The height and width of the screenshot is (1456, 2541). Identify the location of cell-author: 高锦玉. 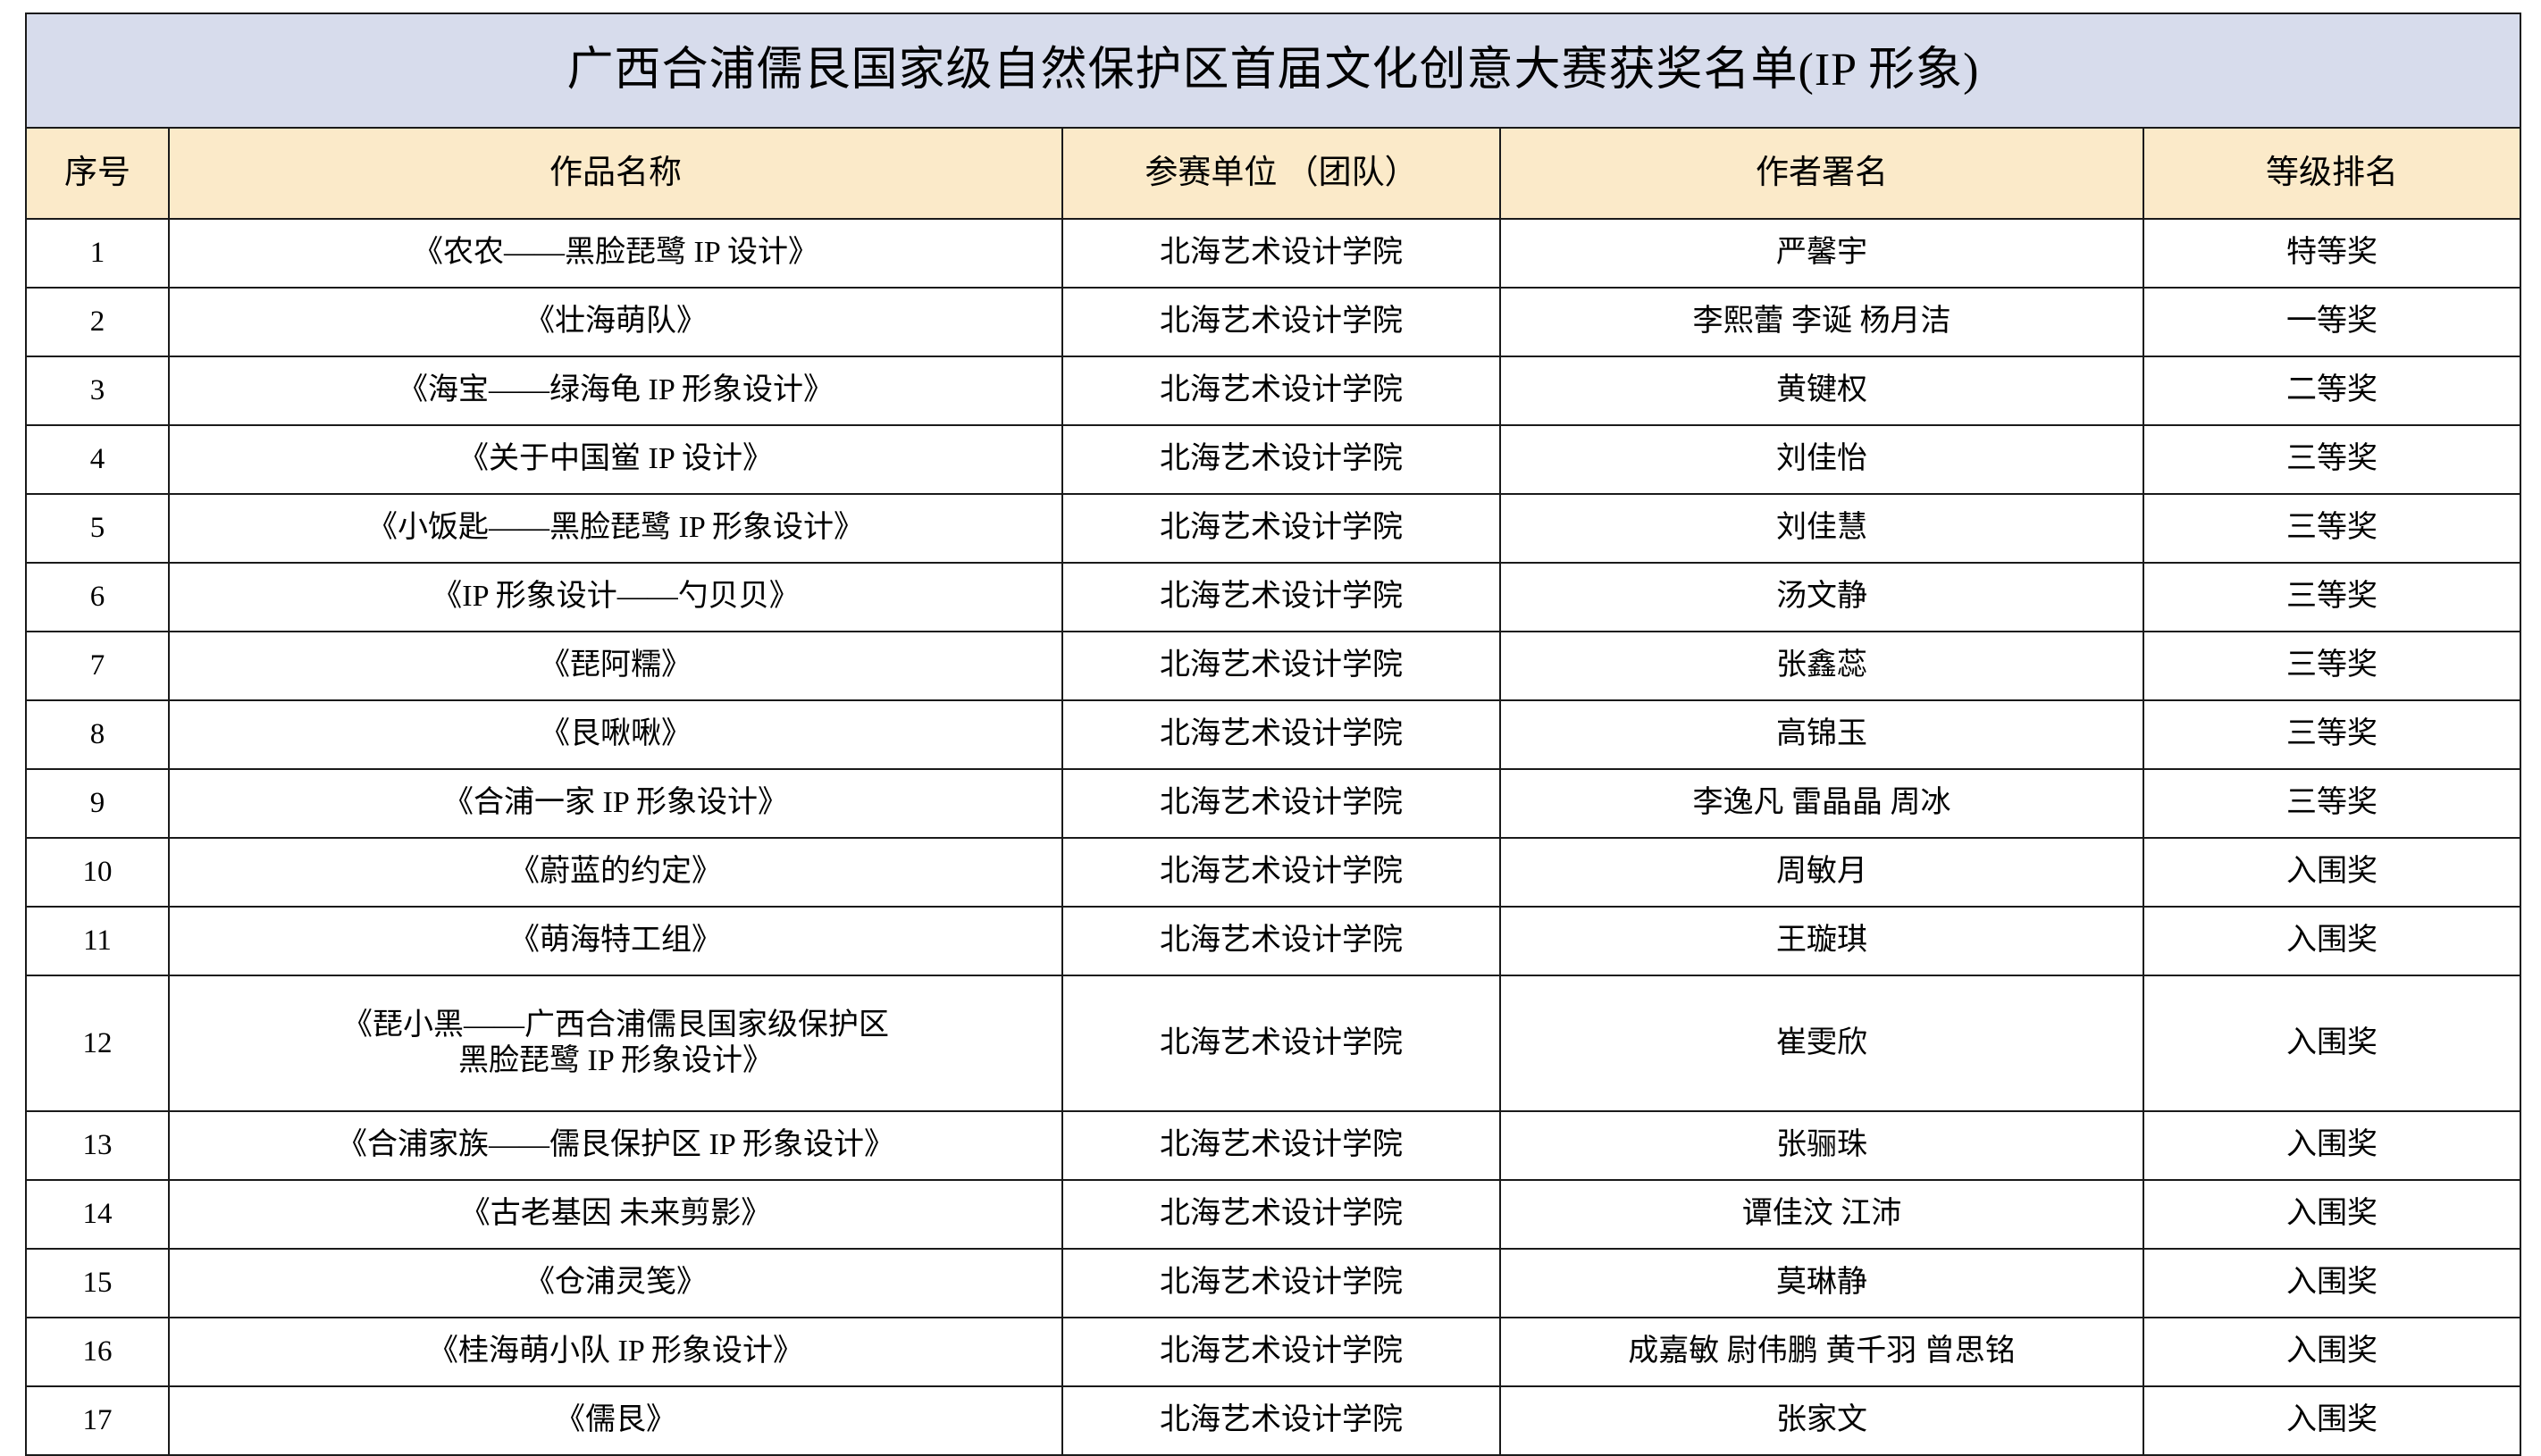
(1822, 734).